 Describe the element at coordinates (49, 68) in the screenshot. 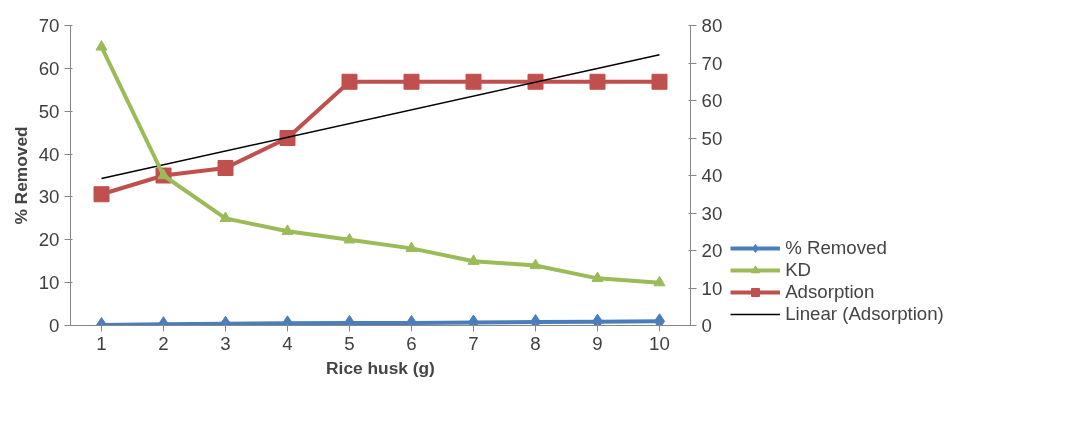

I see `y-tick-label: 60` at that location.